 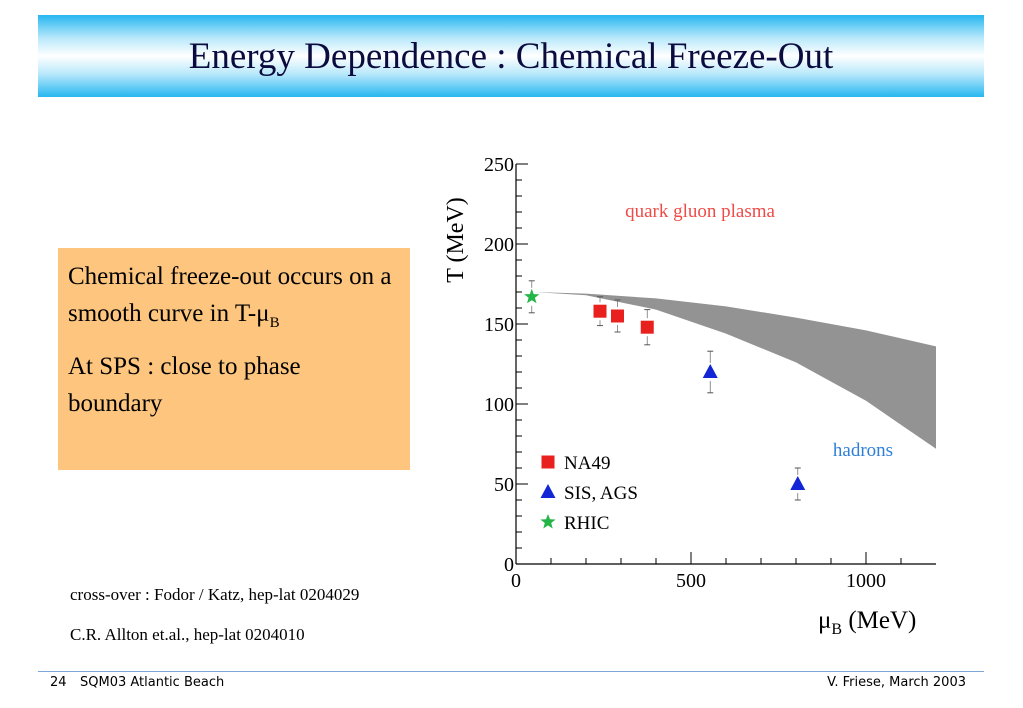 I want to click on x-tick-label-500: 500, so click(x=691, y=581).